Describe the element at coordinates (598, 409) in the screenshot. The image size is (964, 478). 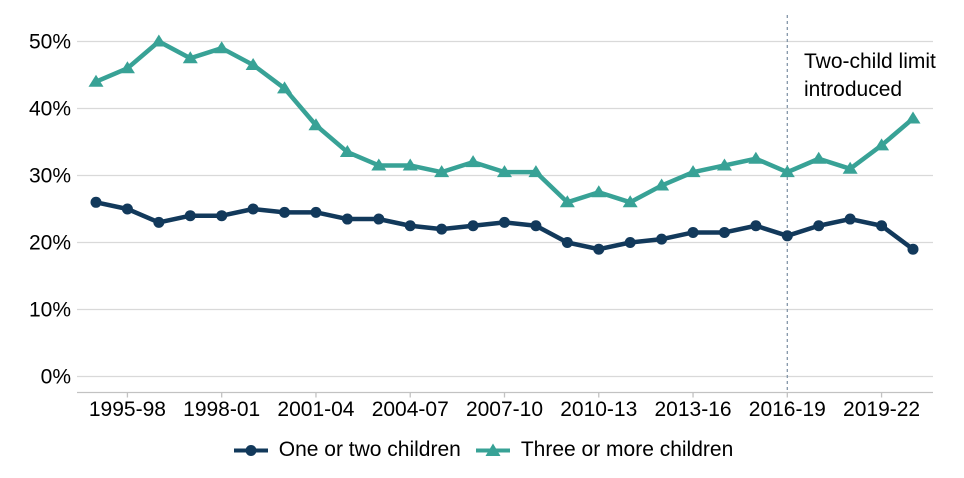
I see `x-axis-tick-label: 2010-13` at that location.